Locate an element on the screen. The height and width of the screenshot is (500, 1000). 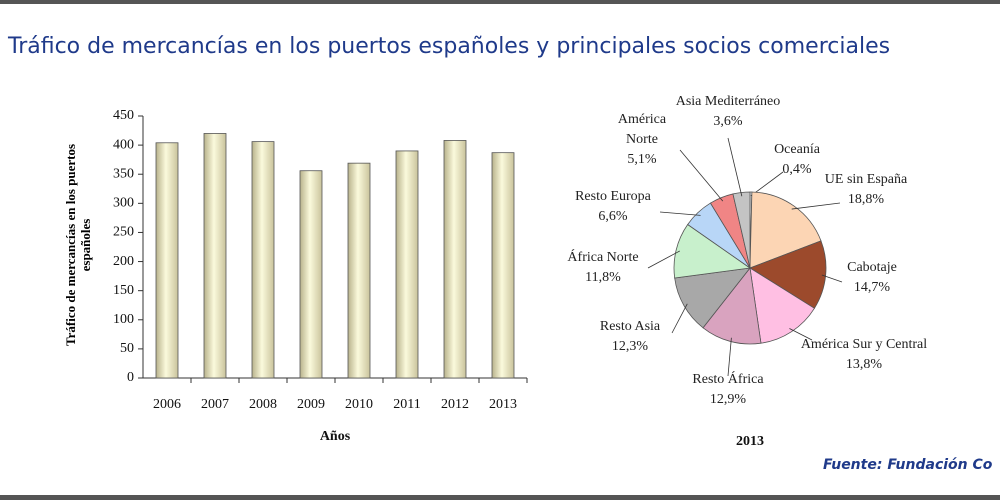
slice-label: Asia Mediterráneo 3,6% is located at coordinates (728, 112).